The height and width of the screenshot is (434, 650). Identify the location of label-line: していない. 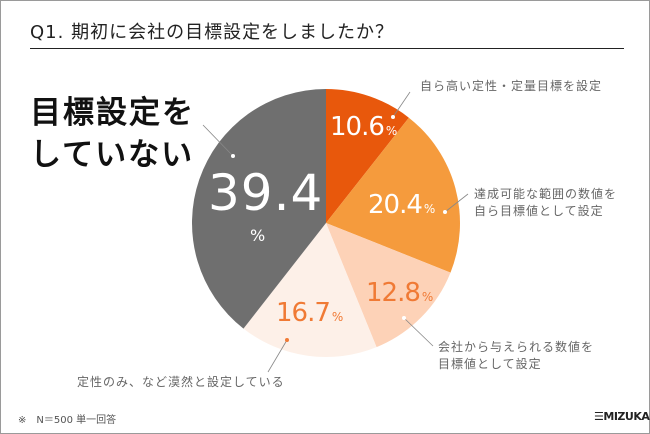
(112, 155).